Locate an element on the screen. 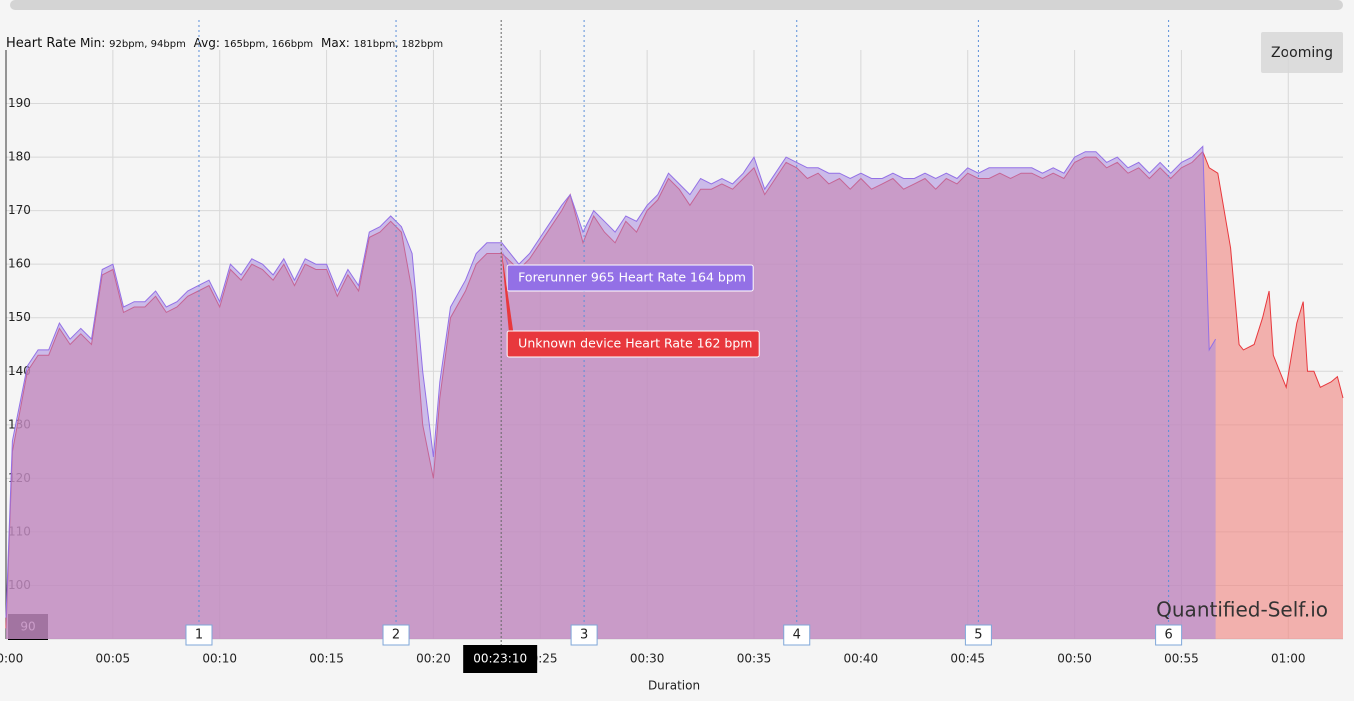  y-tick-label: 170 is located at coordinates (19, 210).